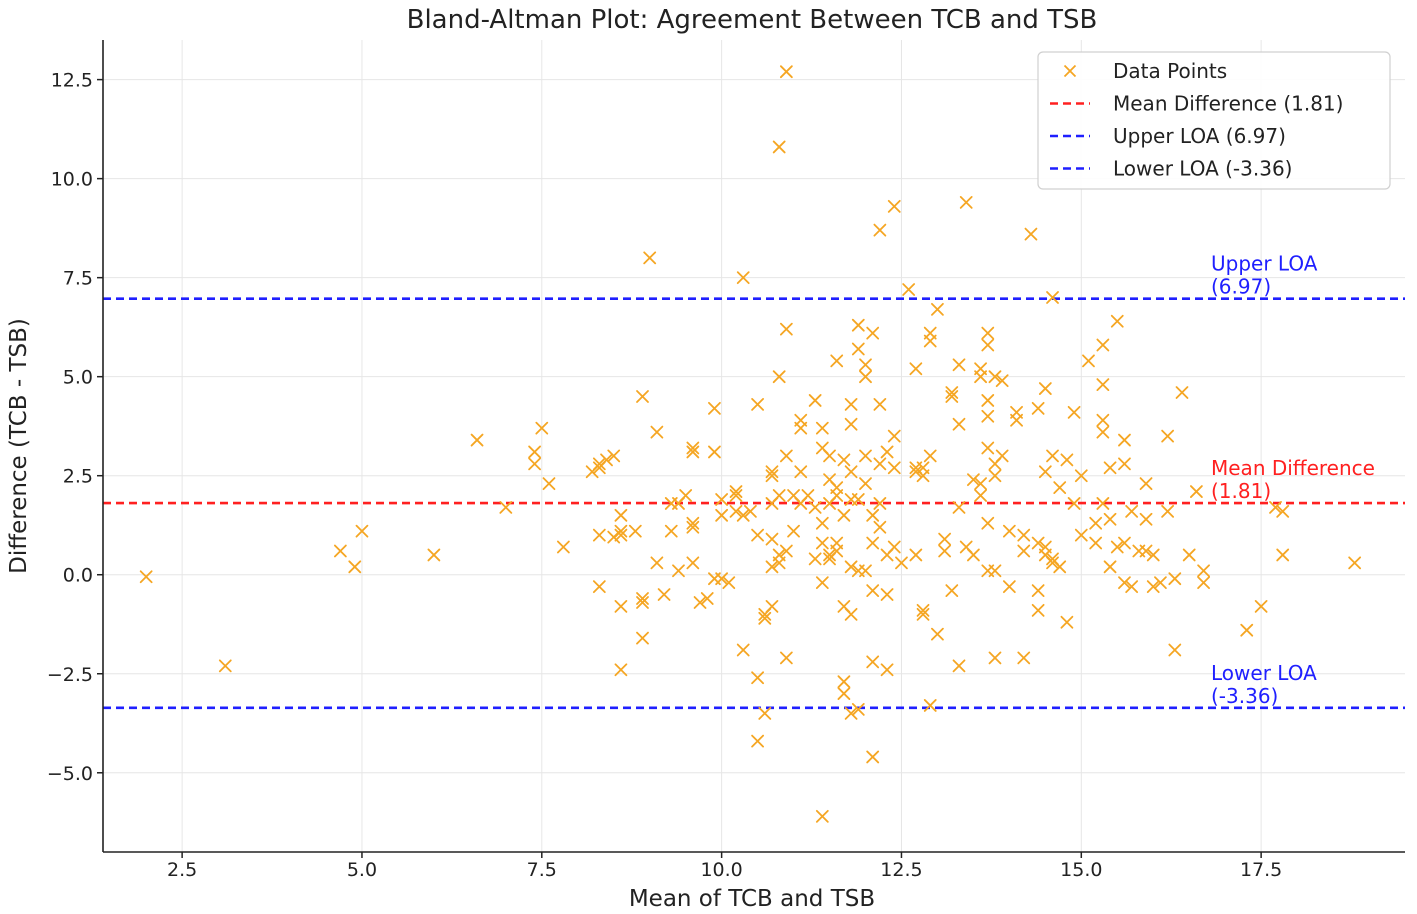  Describe the element at coordinates (752, 899) in the screenshot. I see `x-axis-title: Mean of TCB and TSB` at that location.